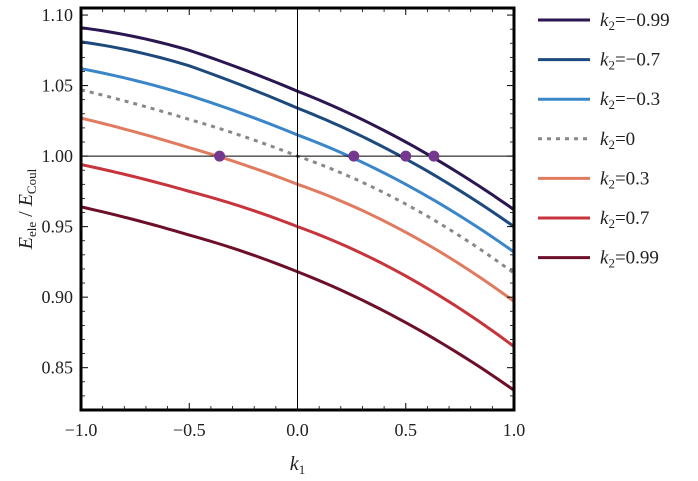 This screenshot has width=698, height=481. Describe the element at coordinates (635, 21) in the screenshot. I see `legend-label-0: k2=−0.99` at that location.